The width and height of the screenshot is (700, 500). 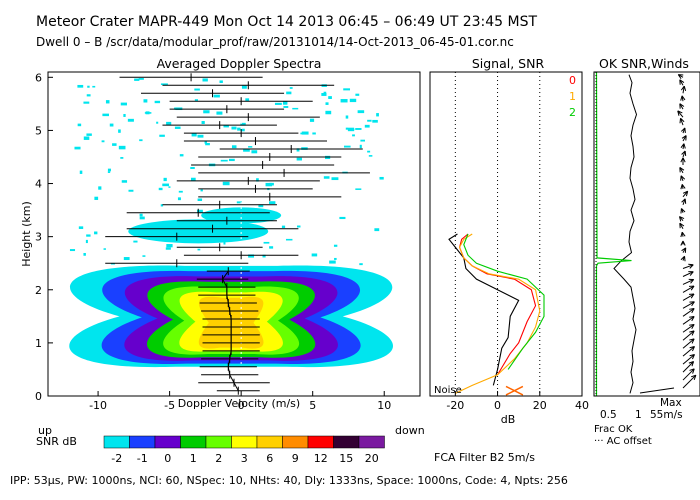 I want to click on colorbar-tick-label: 6, so click(x=269, y=458).